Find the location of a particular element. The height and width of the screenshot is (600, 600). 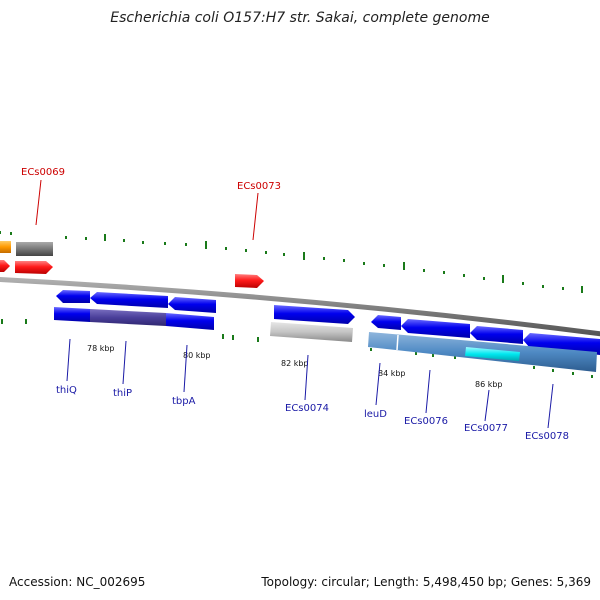

cds-arrow-ecs0077 is located at coordinates (496, 335).